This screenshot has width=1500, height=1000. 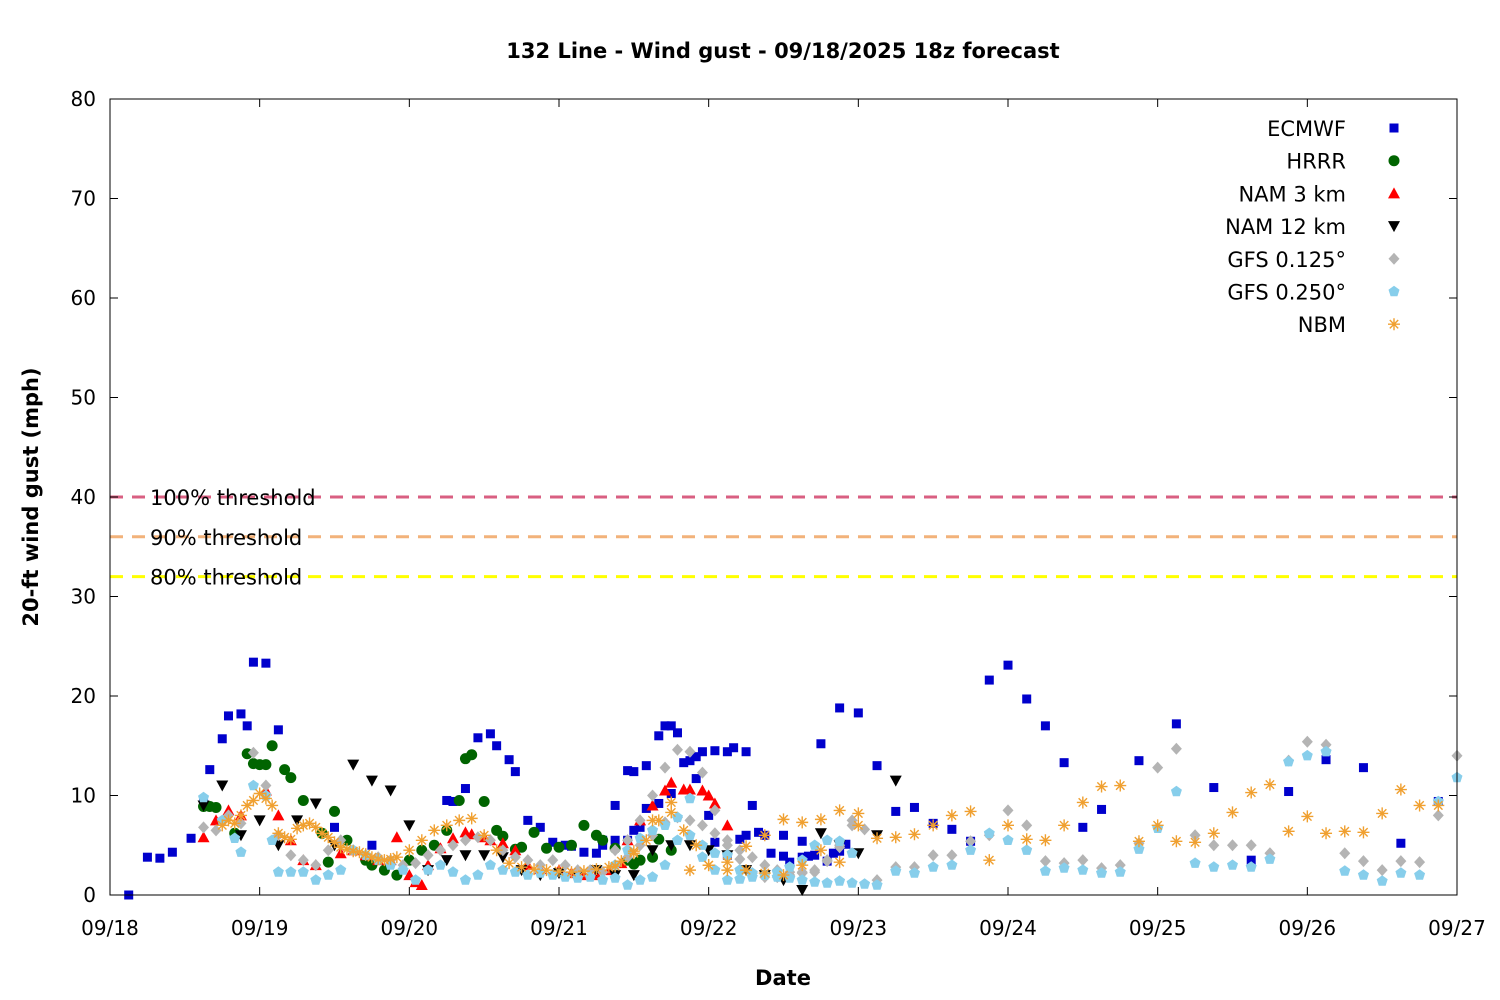 I want to click on x-tick-label: 09/18, so click(x=110, y=928).